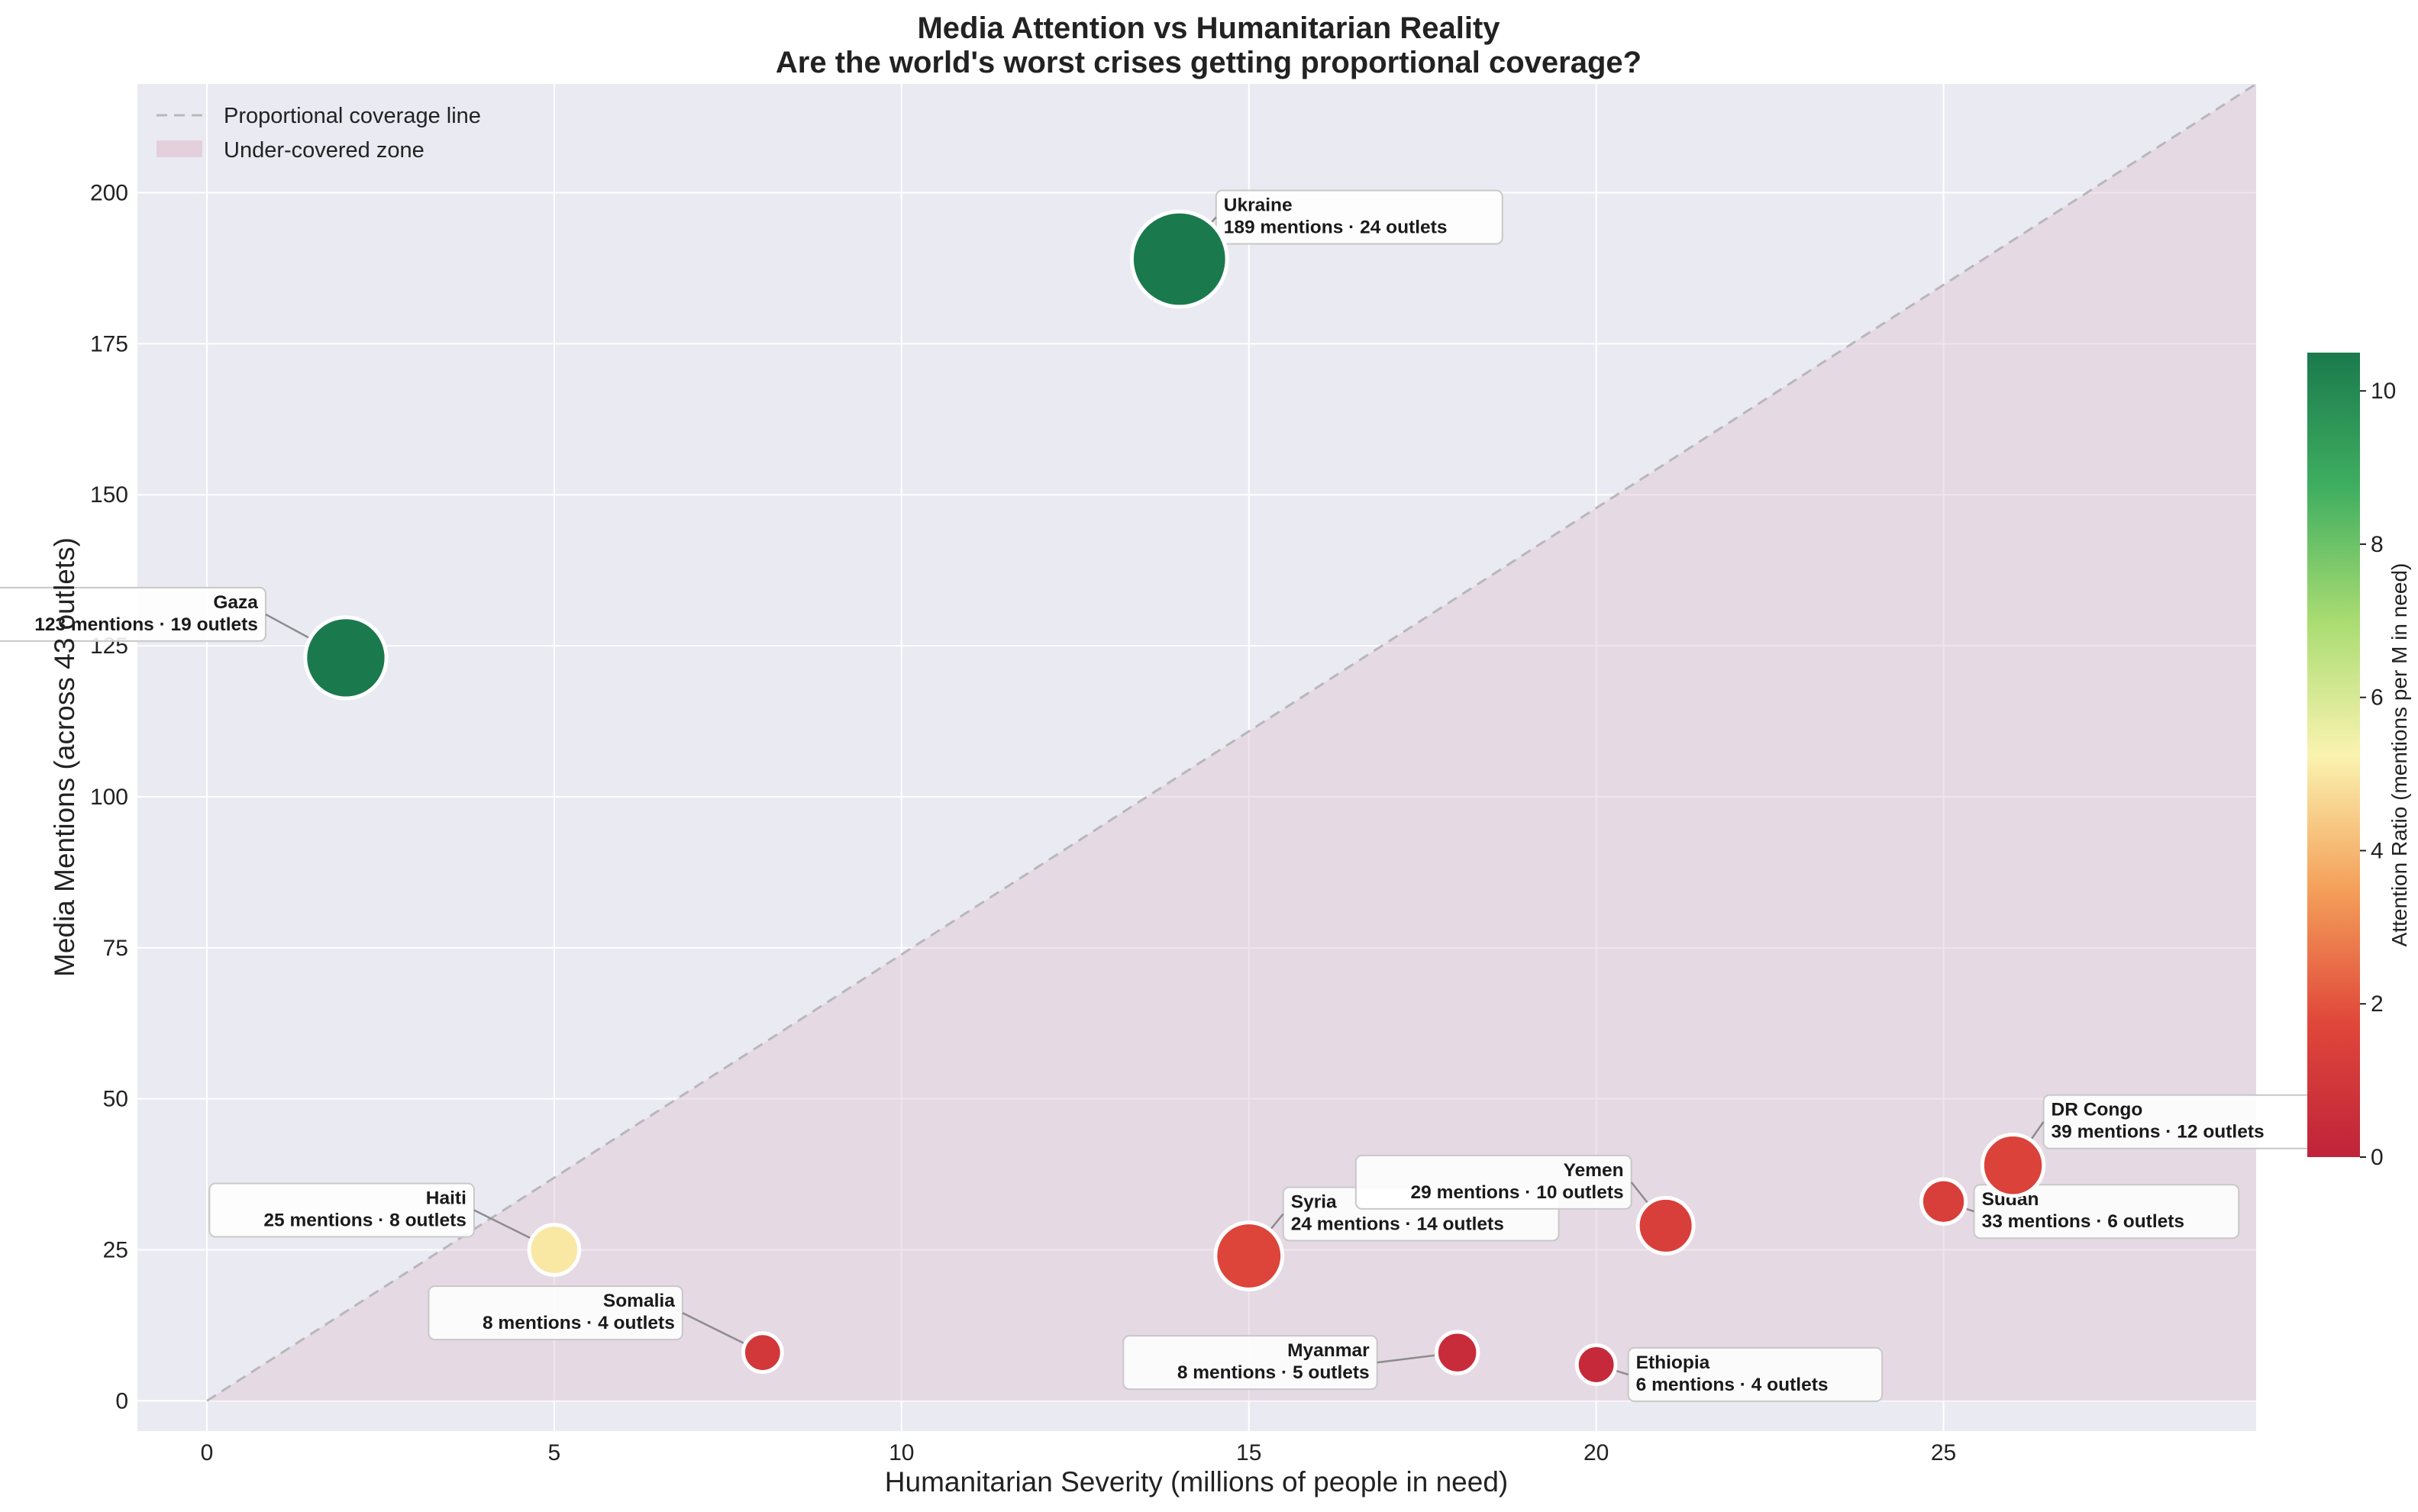  I want to click on annotation-name: Syria, so click(1314, 1201).